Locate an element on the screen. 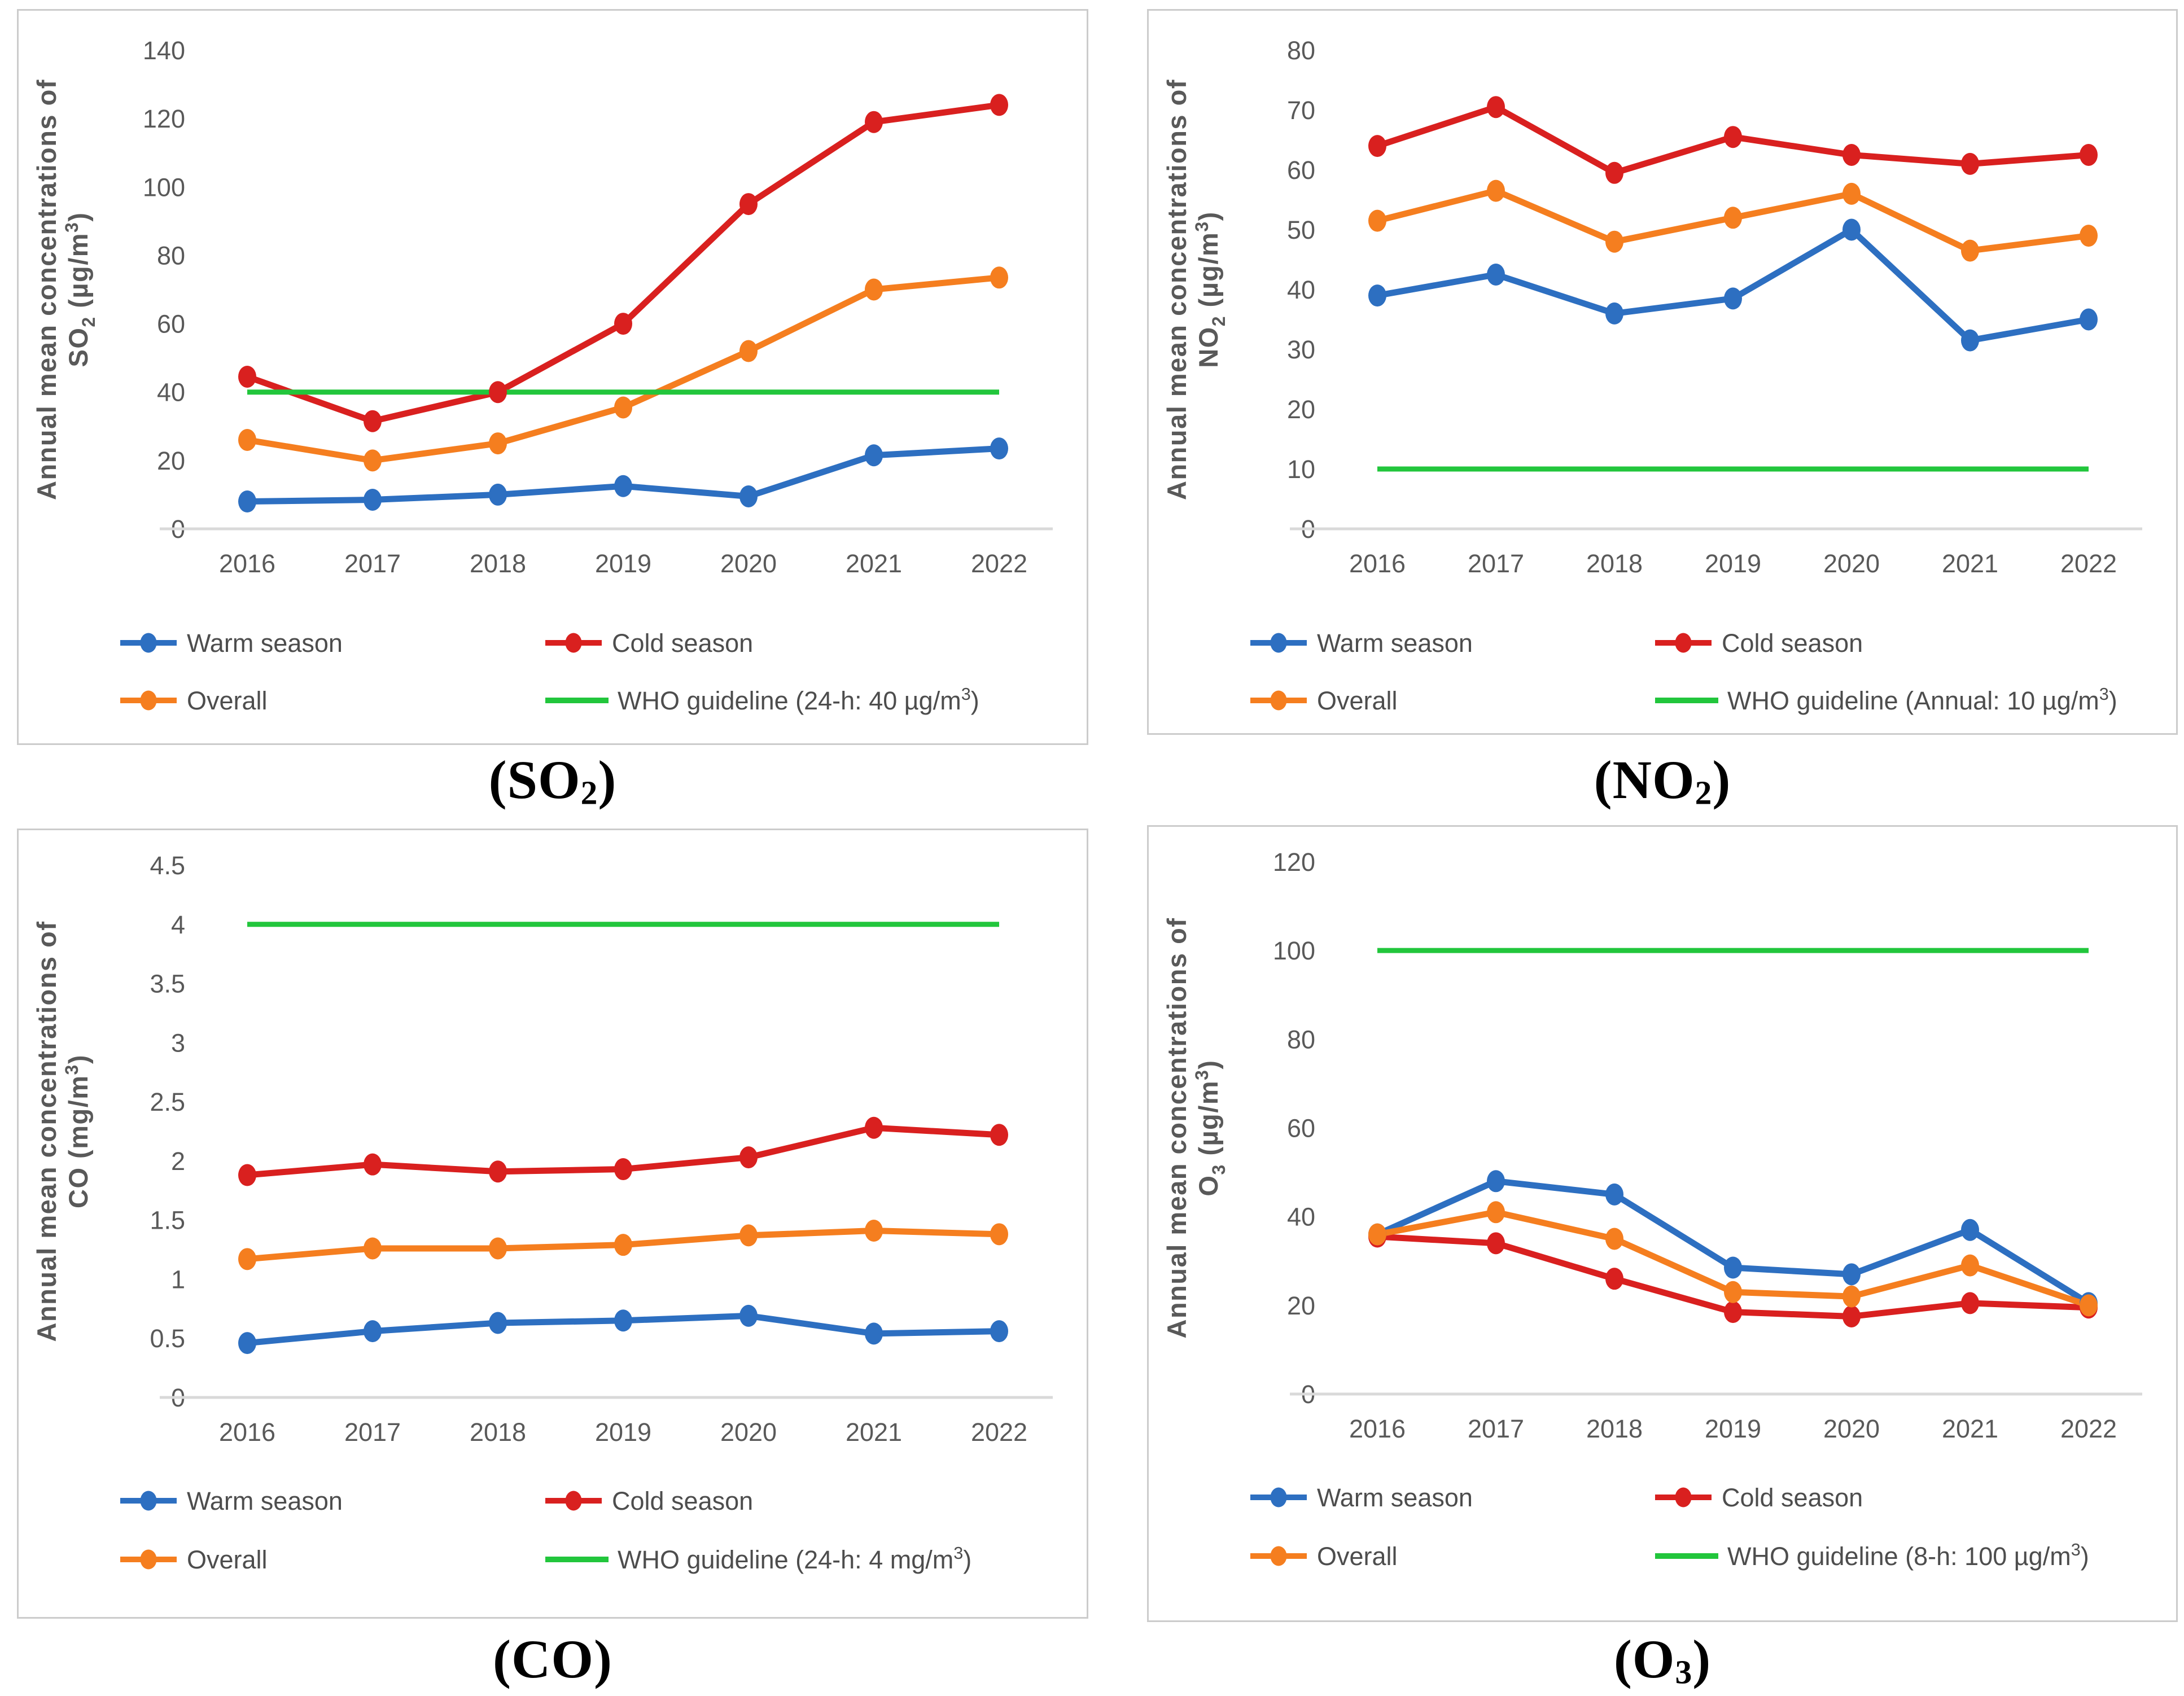 This screenshot has height=1696, width=2184. legend-marker-dot-overall is located at coordinates (148, 700).